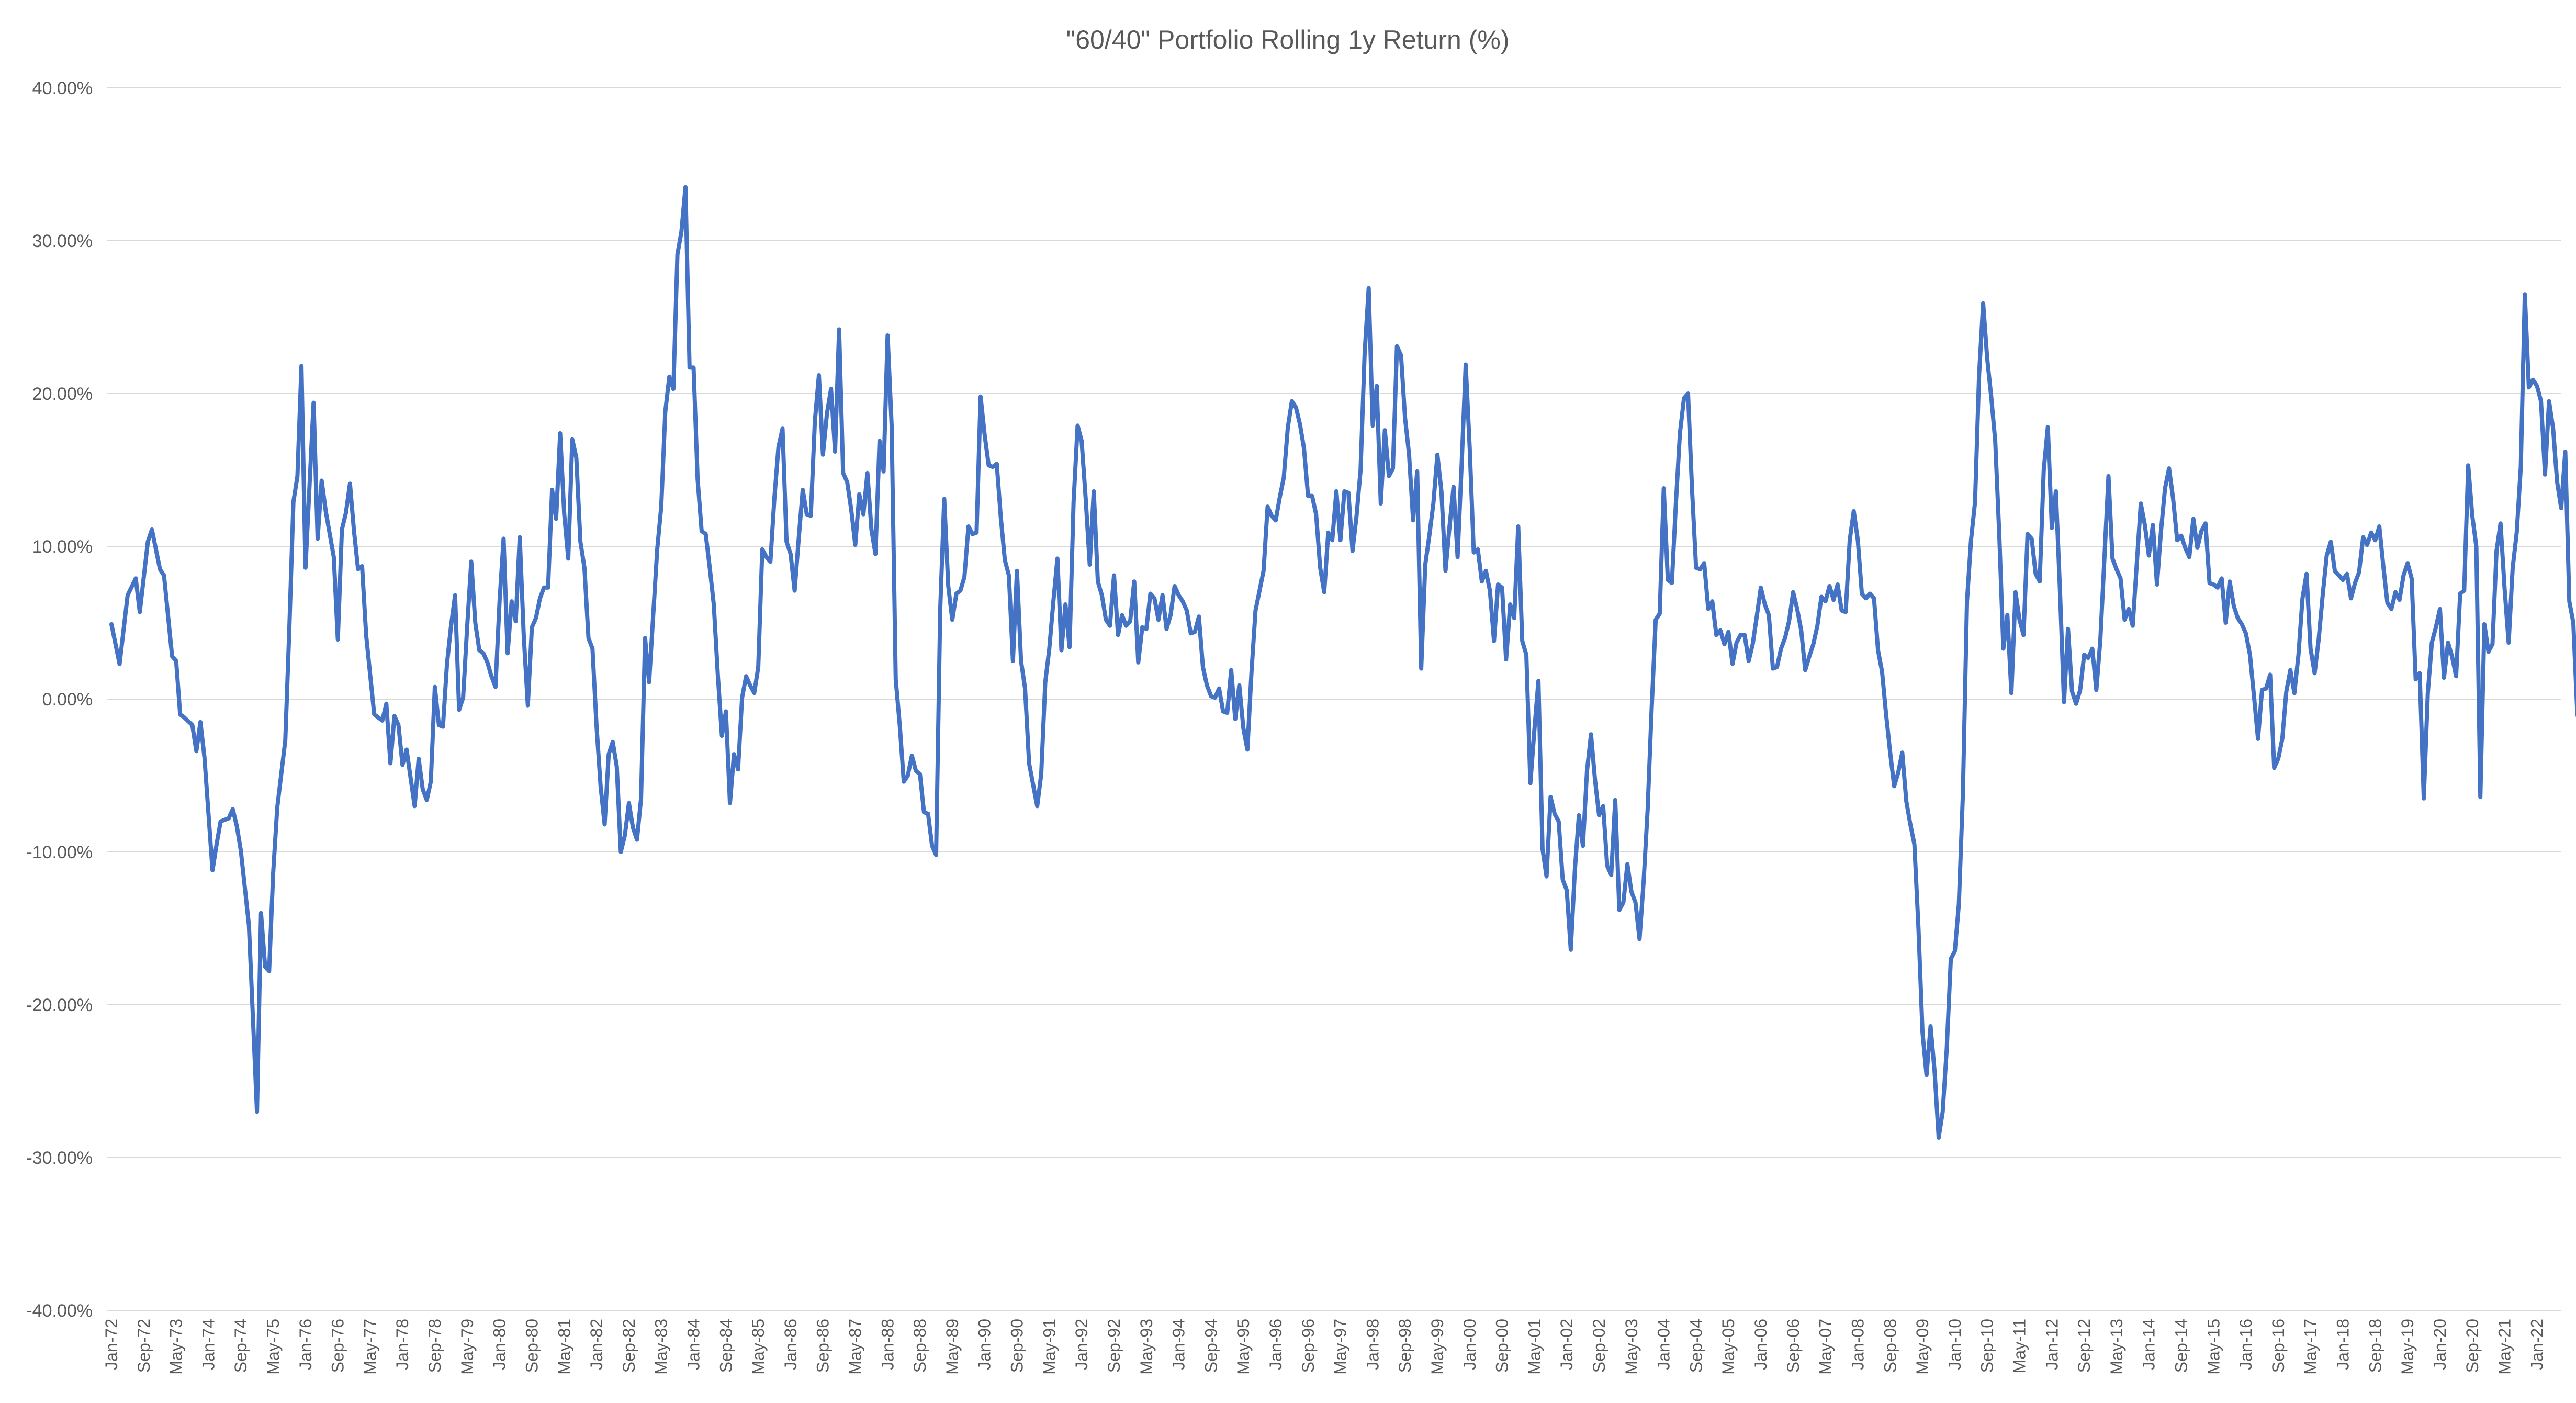  Describe the element at coordinates (984, 1344) in the screenshot. I see `x-tick-label: Jan-90` at that location.